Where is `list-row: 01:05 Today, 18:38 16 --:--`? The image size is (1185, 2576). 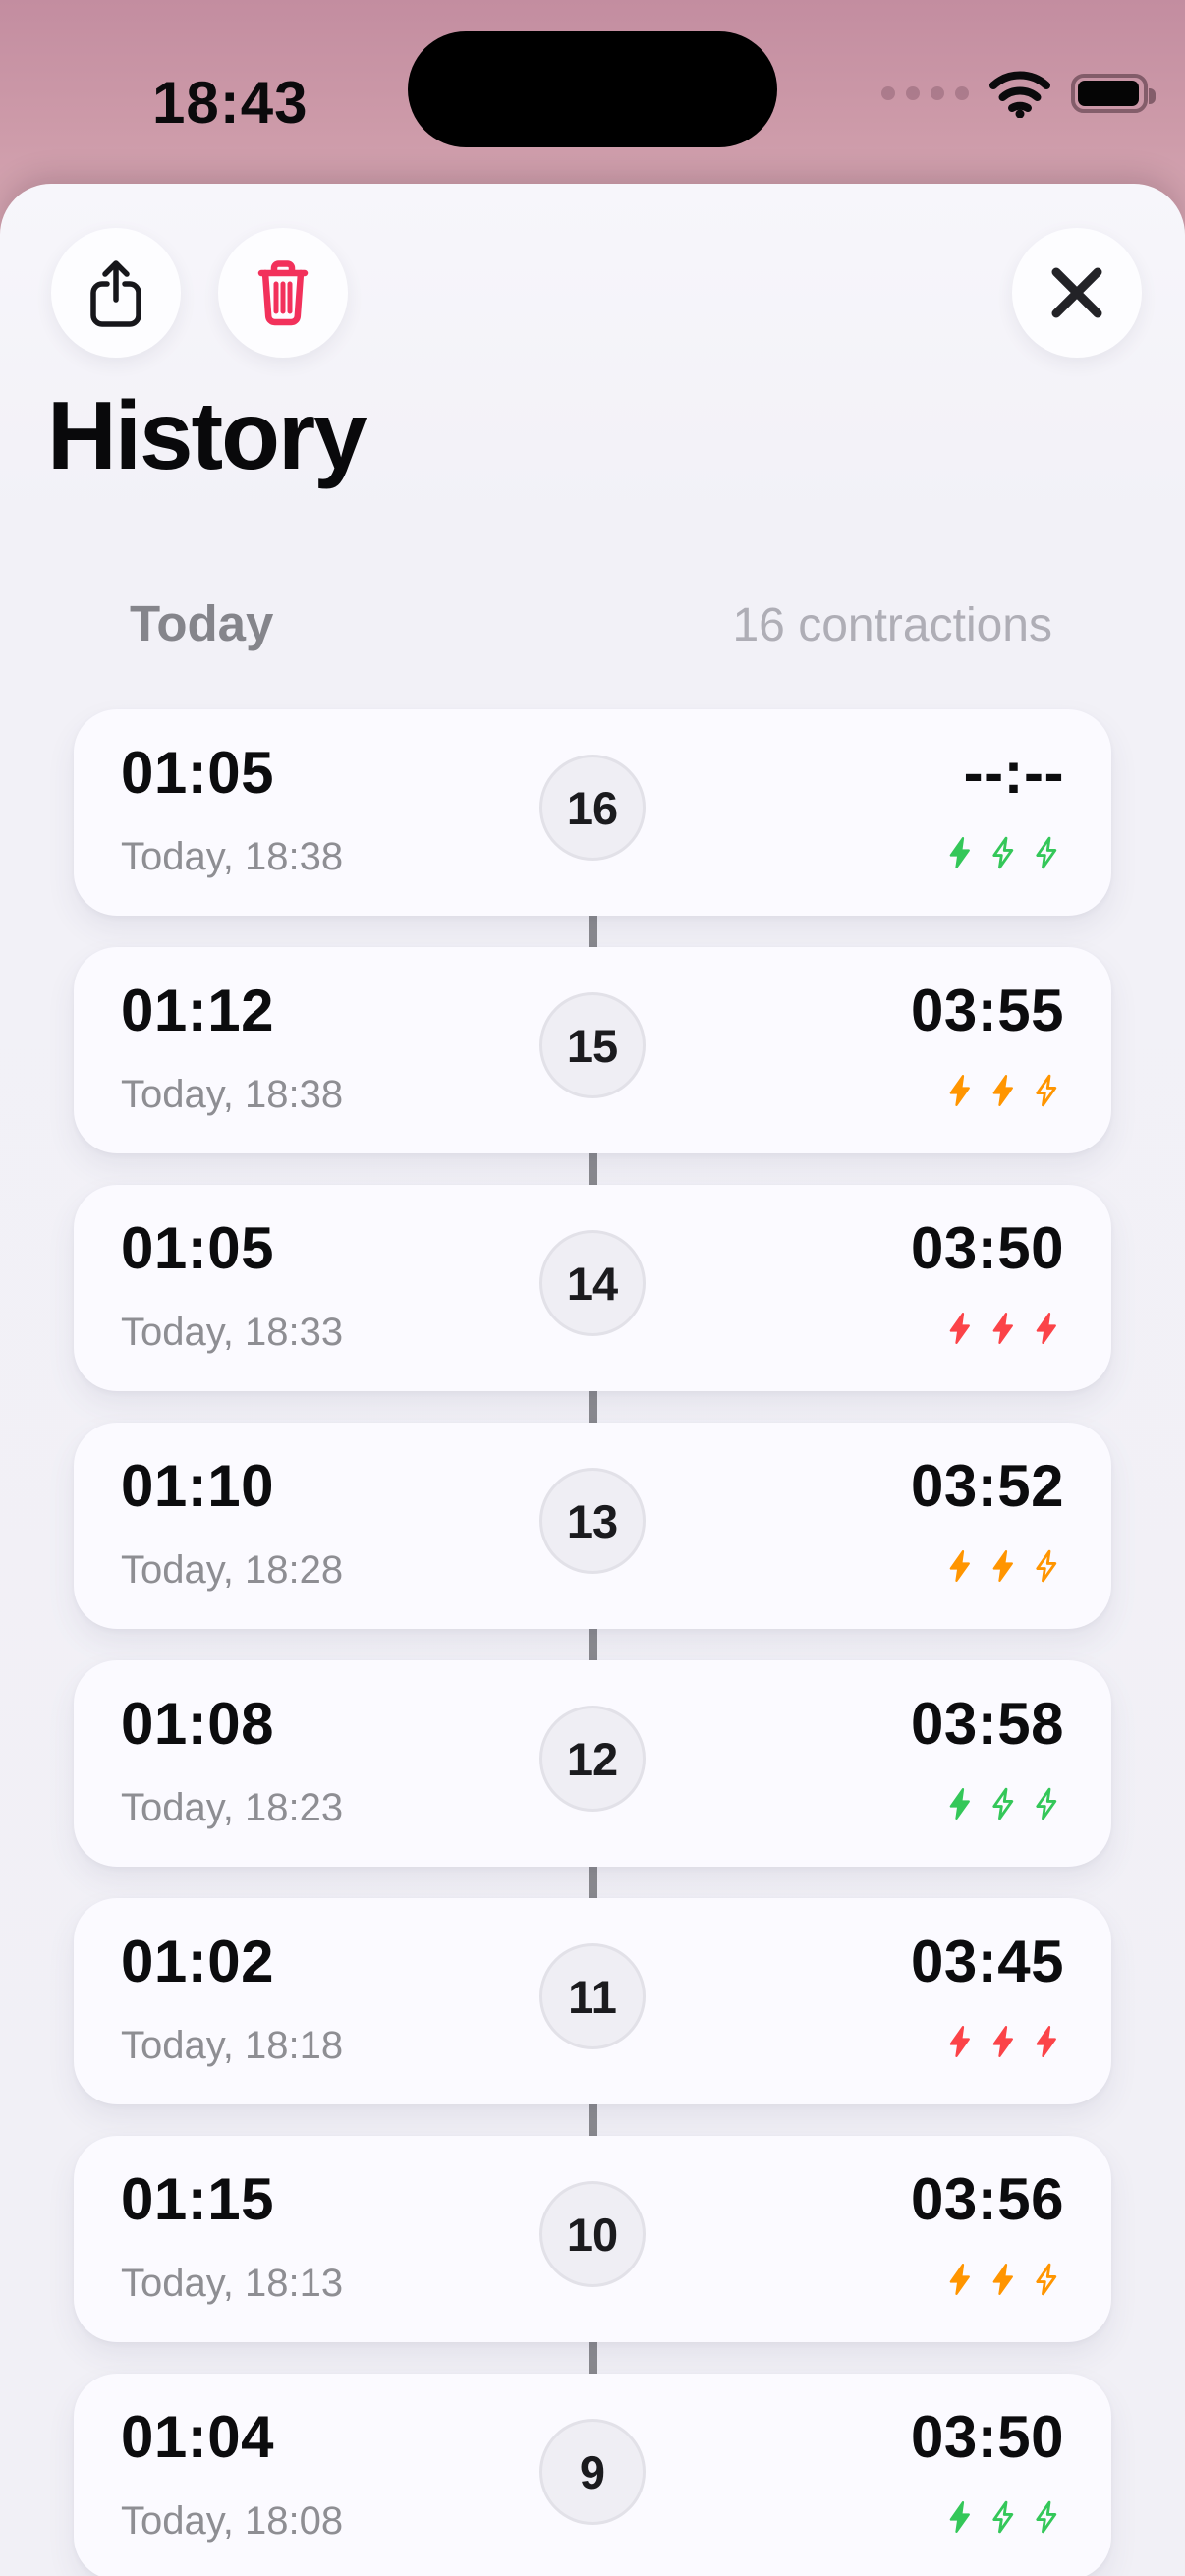 list-row: 01:05 Today, 18:38 16 --:-- is located at coordinates (592, 812).